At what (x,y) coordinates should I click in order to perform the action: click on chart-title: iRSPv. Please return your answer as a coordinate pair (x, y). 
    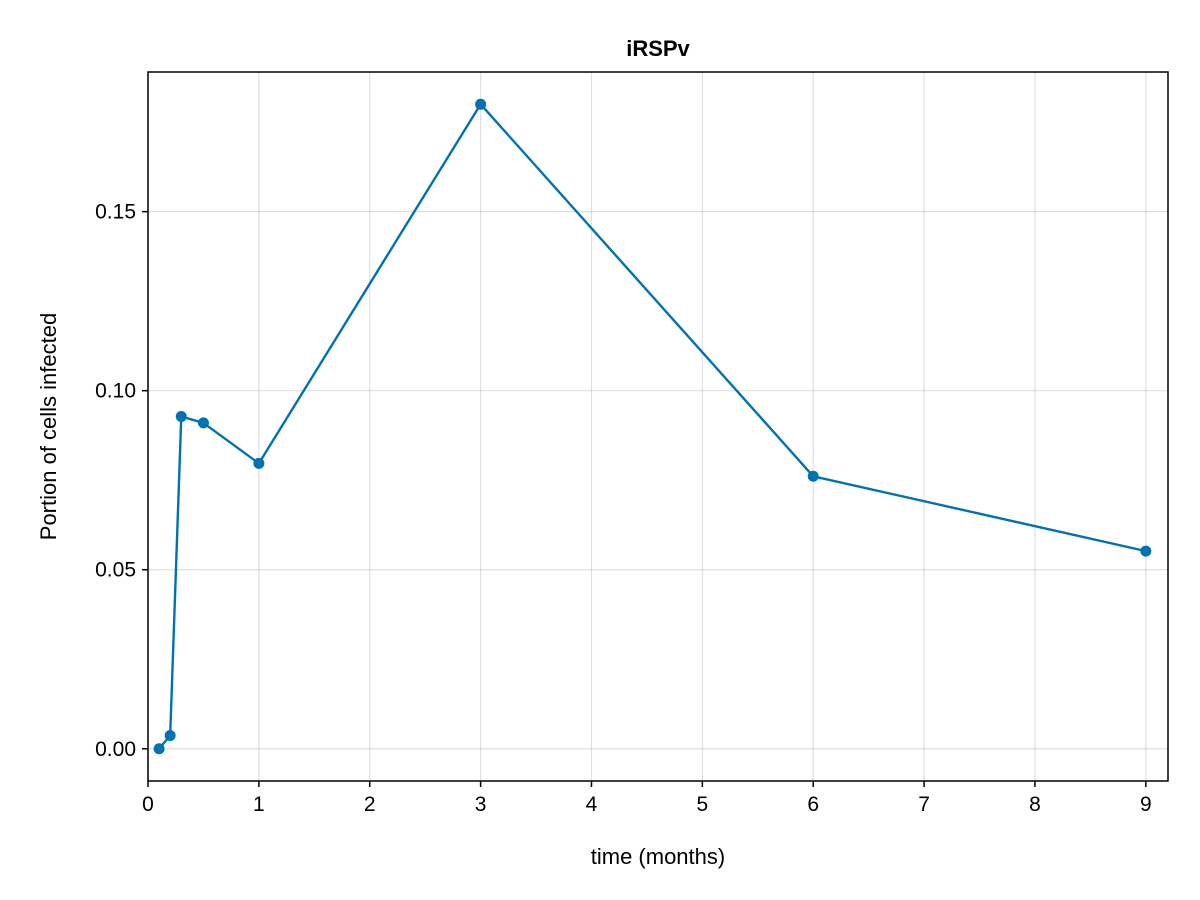
    Looking at the image, I should click on (658, 48).